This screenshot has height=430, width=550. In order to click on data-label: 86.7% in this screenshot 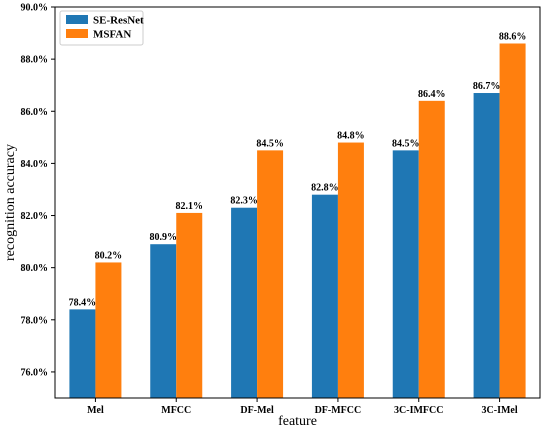, I will do `click(487, 86)`.